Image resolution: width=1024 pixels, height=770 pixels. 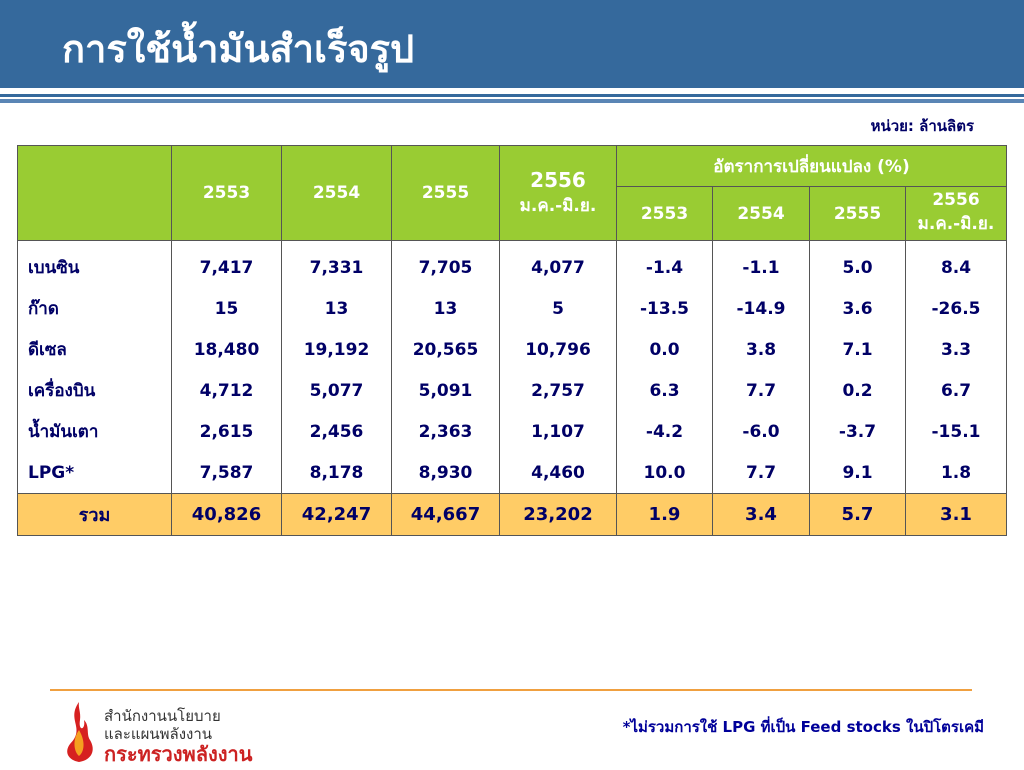 What do you see at coordinates (94, 308) in the screenshot?
I see `row-label: ก๊าด` at bounding box center [94, 308].